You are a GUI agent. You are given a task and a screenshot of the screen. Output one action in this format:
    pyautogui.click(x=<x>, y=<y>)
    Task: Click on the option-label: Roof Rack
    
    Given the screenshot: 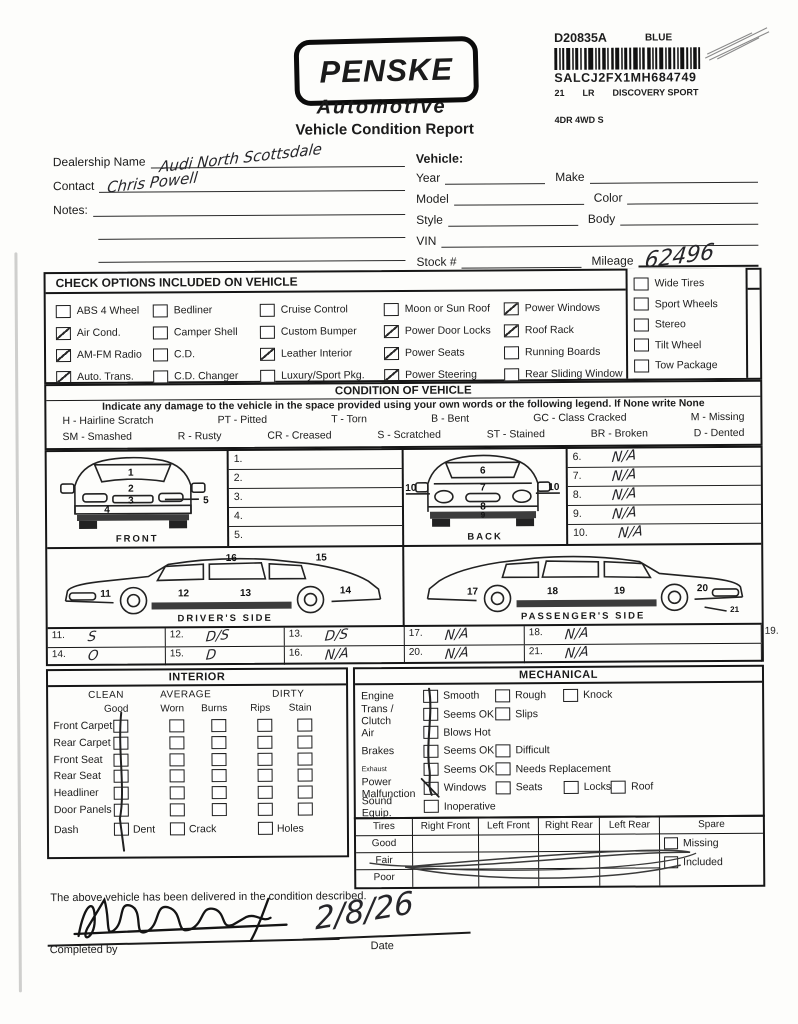 What is the action you would take?
    pyautogui.click(x=549, y=330)
    